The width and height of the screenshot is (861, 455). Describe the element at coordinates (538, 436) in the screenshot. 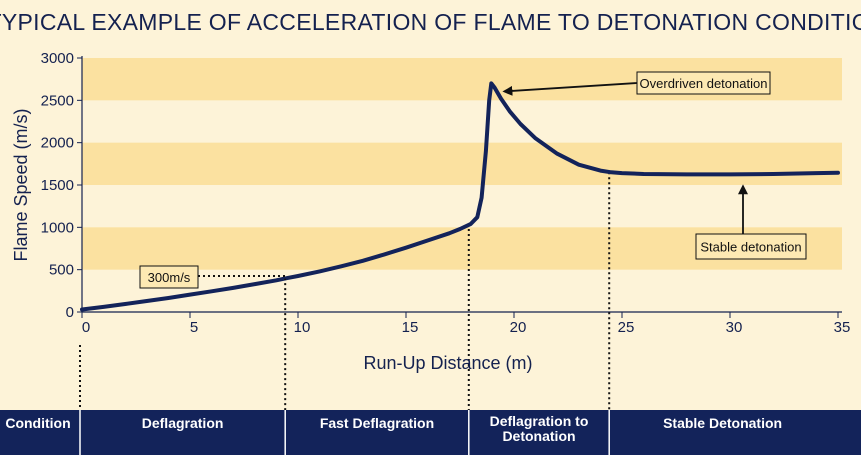

I see `phase-label: Detonation` at that location.